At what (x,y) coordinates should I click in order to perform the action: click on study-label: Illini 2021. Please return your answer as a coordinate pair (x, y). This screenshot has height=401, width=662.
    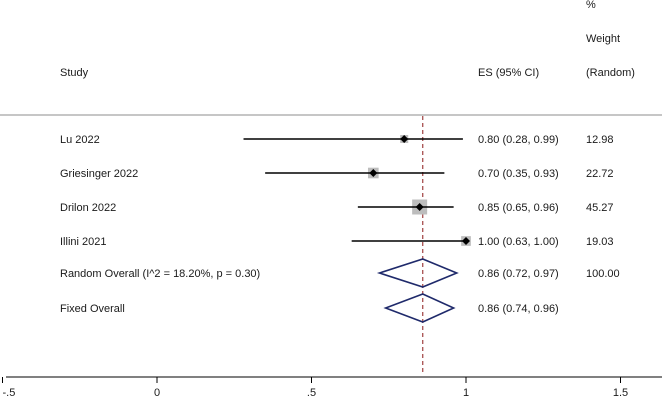
    Looking at the image, I should click on (83, 242).